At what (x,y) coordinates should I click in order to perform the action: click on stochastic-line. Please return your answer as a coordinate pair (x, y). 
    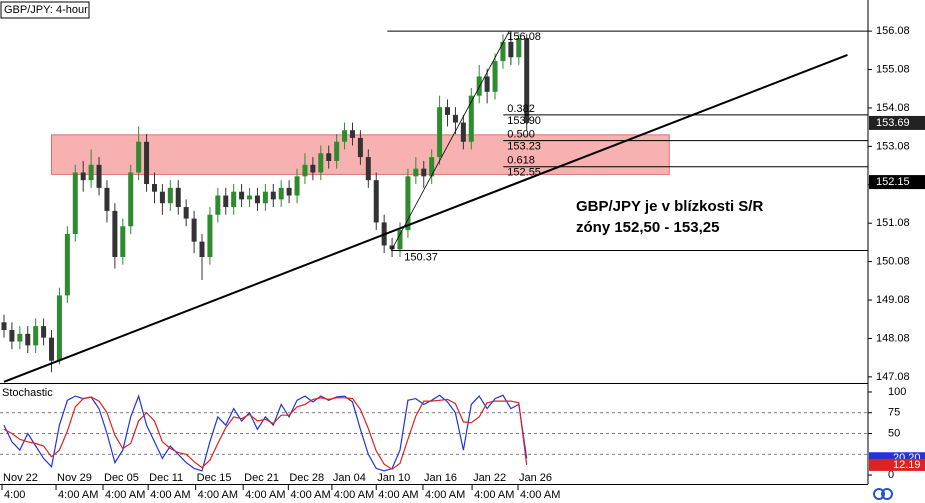
    Looking at the image, I should click on (265, 433).